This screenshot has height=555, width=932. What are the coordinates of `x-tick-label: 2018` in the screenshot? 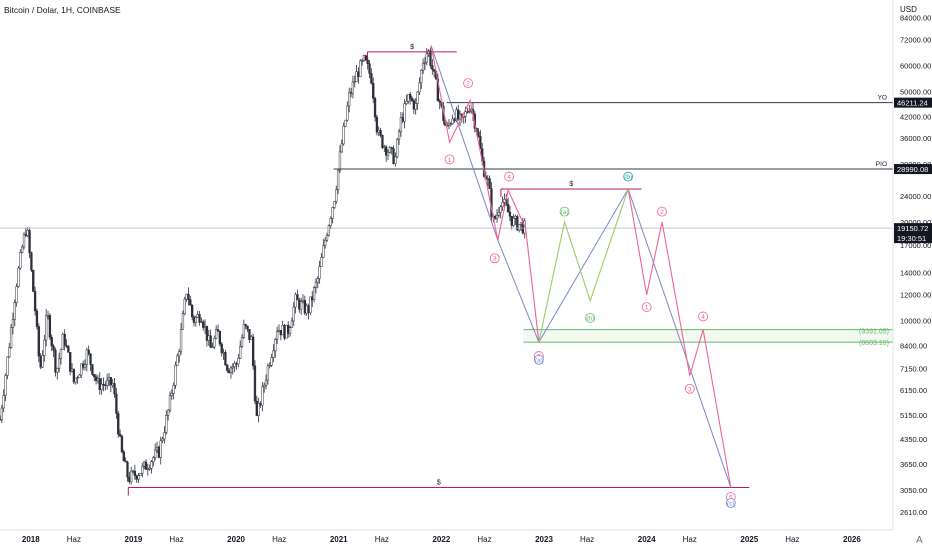 It's located at (31, 539).